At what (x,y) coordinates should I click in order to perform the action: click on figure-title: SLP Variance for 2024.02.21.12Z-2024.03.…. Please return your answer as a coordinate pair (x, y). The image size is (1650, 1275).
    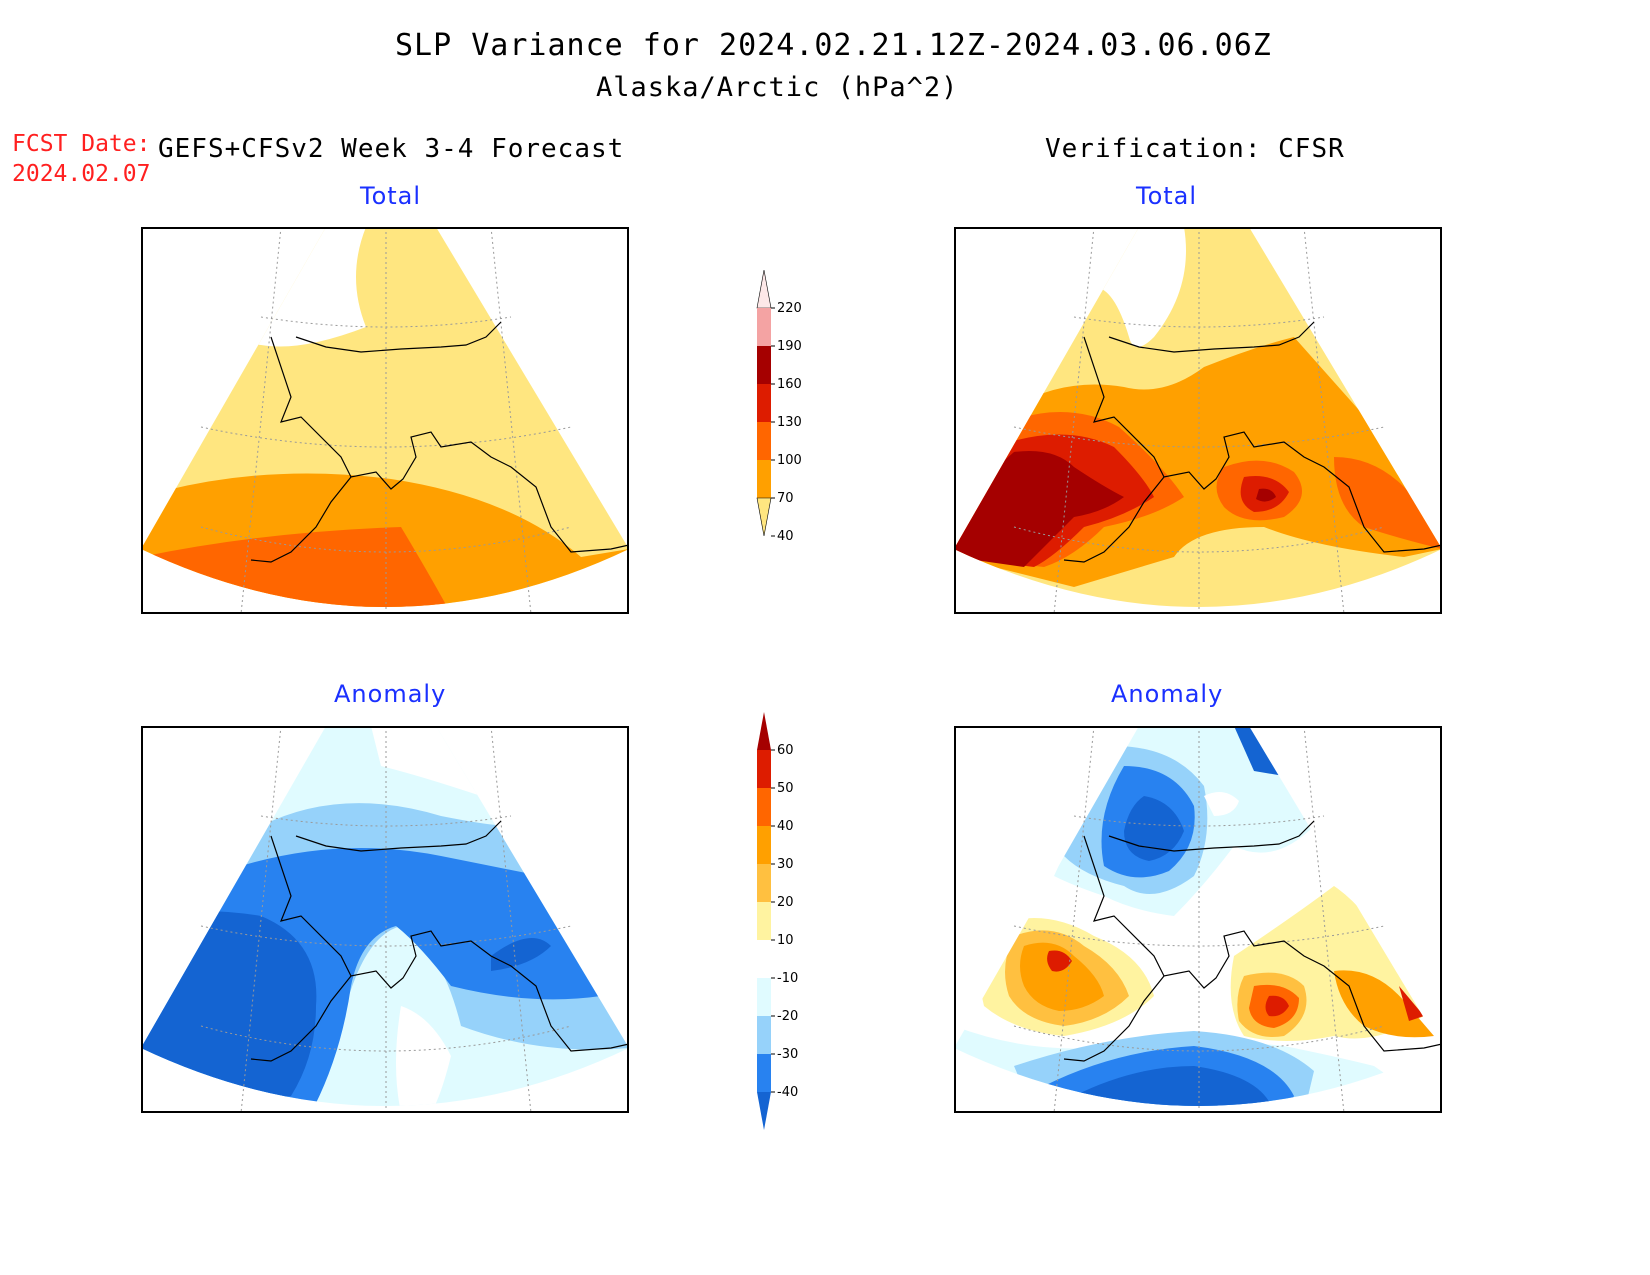
    Looking at the image, I should click on (833, 45).